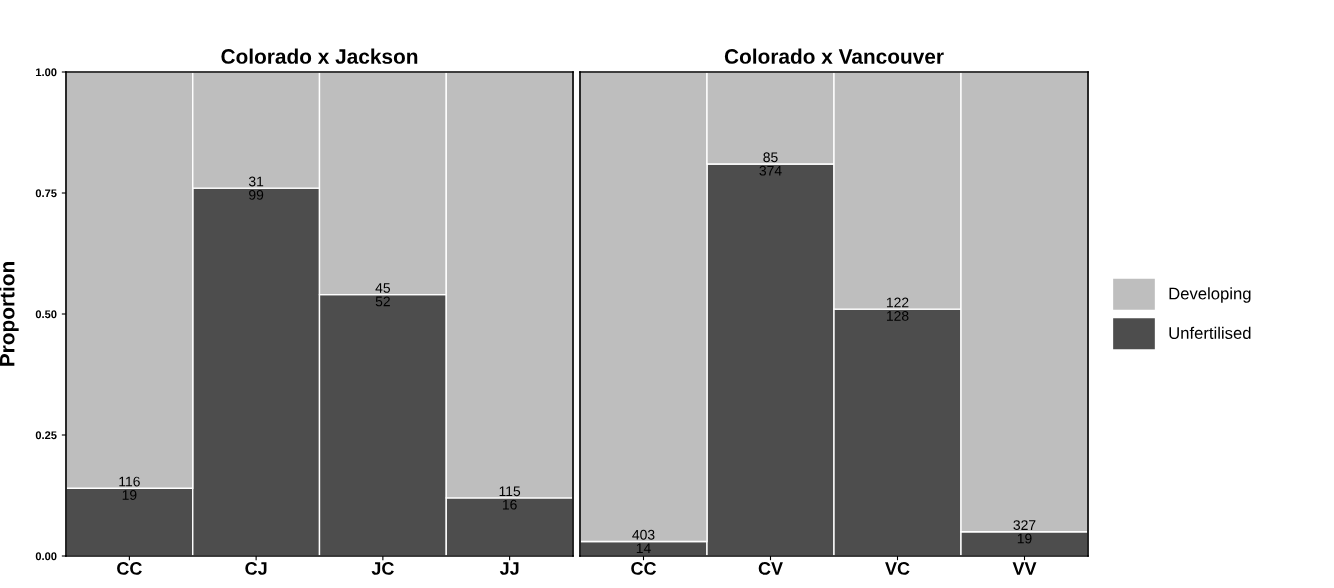  I want to click on annotation: 403, so click(643, 534).